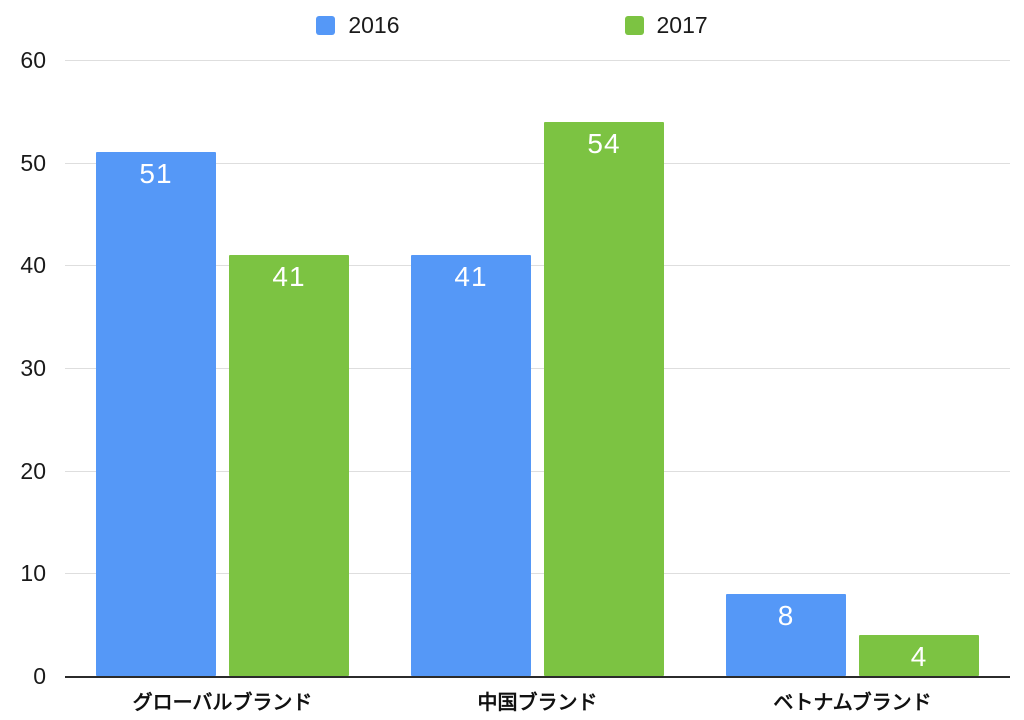 The image size is (1024, 720). What do you see at coordinates (33, 265) in the screenshot?
I see `y-axis-tick-label-40: 40` at bounding box center [33, 265].